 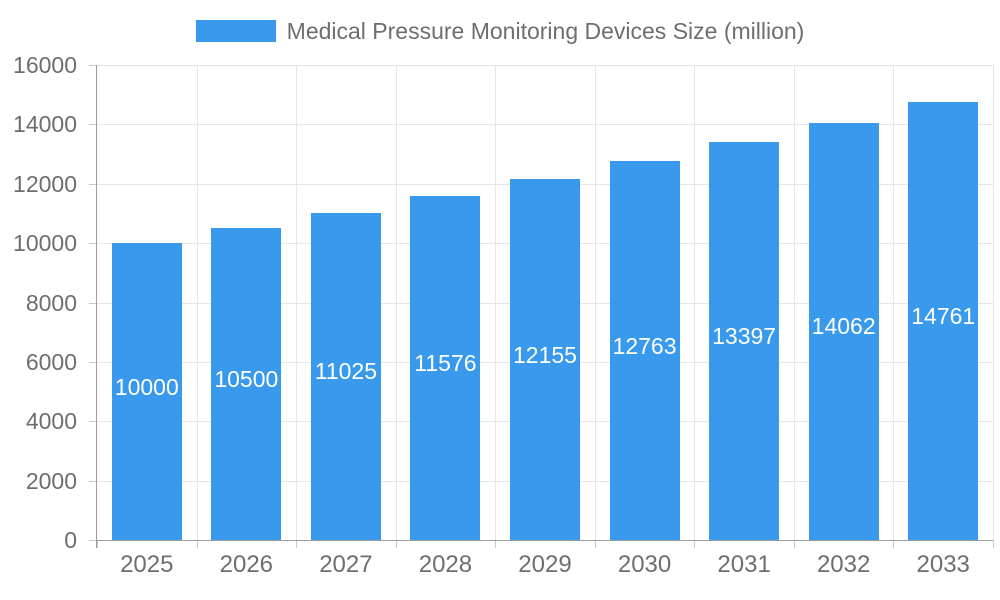 I want to click on x-axis-category-label: 2029, so click(x=545, y=564).